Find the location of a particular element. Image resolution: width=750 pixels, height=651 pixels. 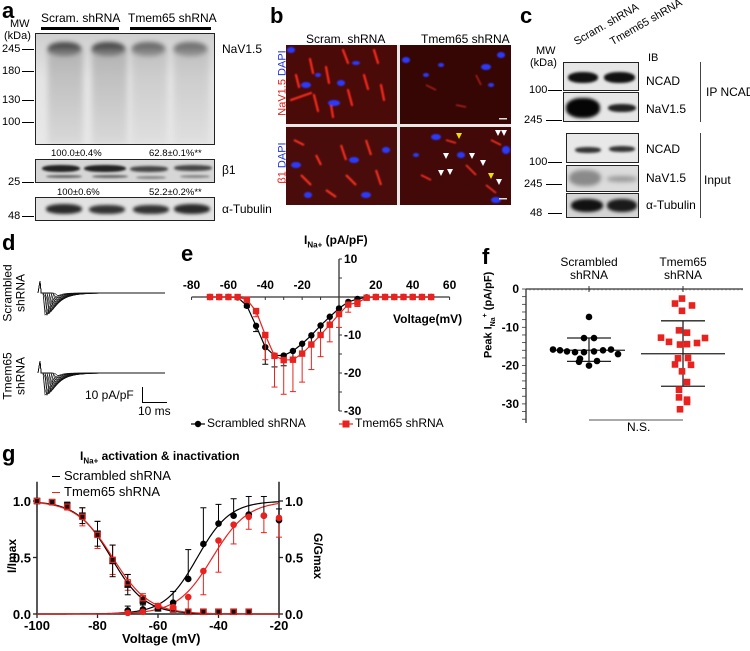

scalebar-x-label: 10 ms is located at coordinates (154, 411).